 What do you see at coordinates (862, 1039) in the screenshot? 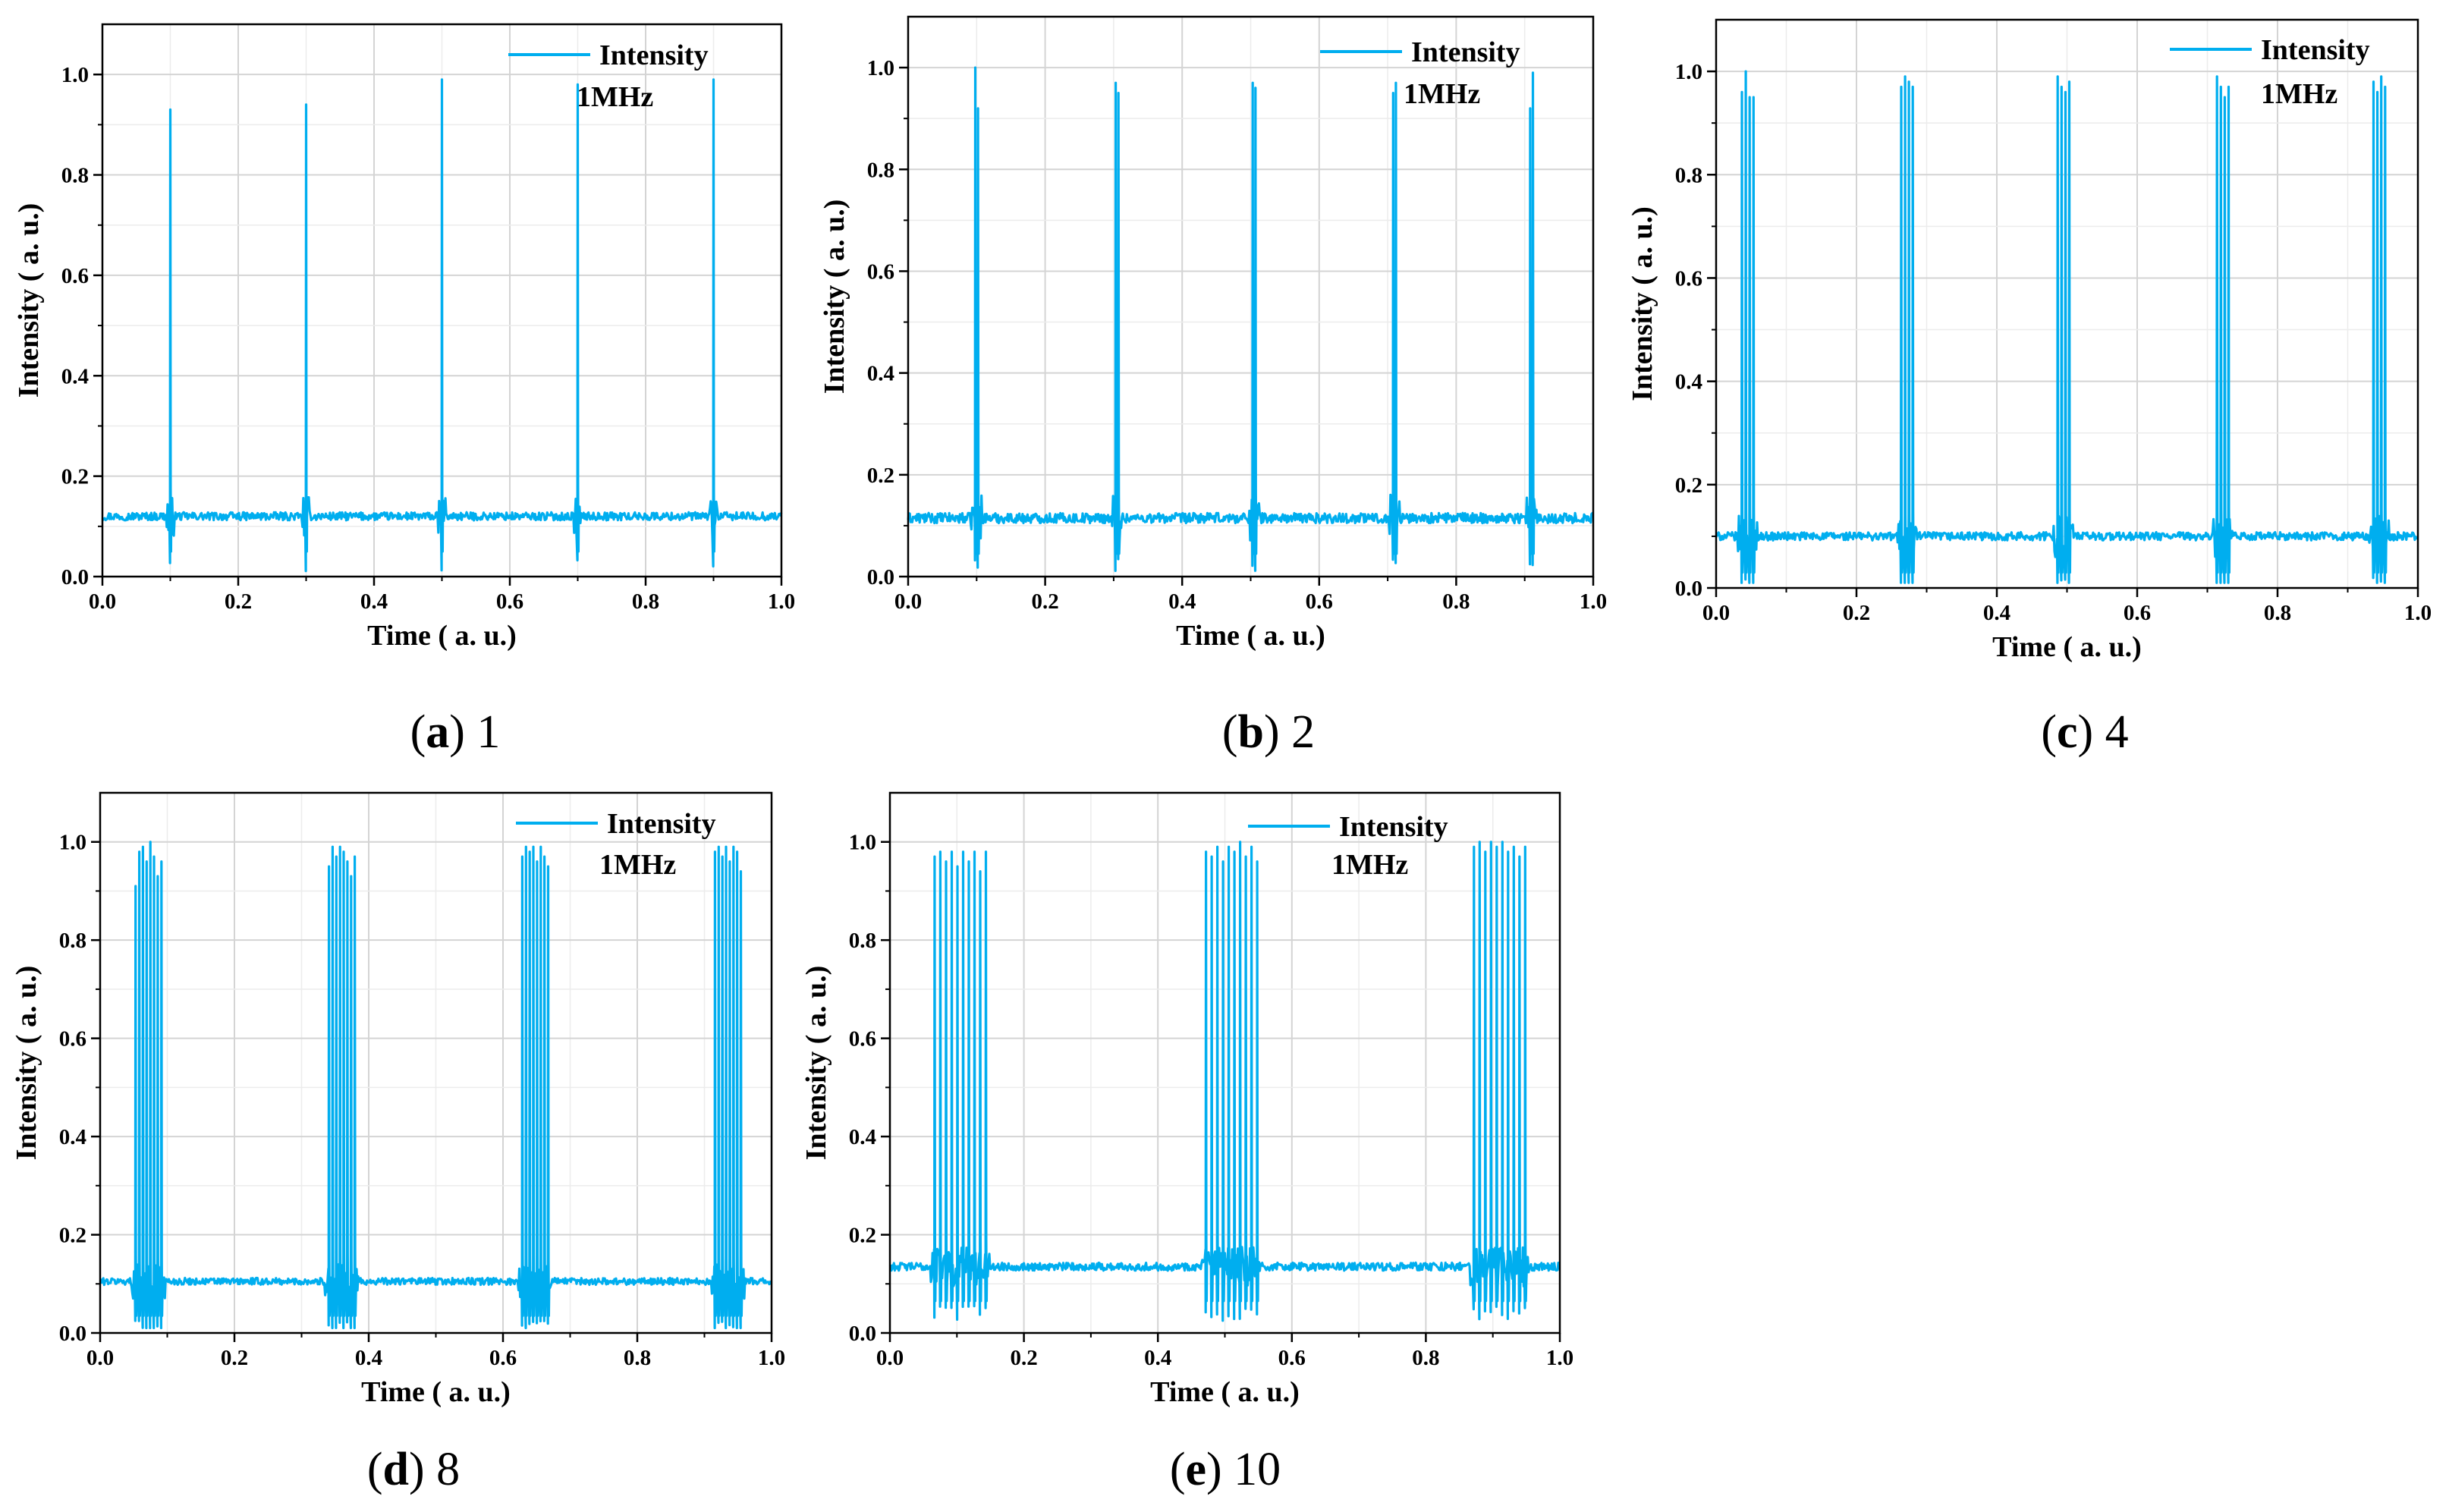
I see `y-tick-label-e-3: 0.6` at bounding box center [862, 1039].